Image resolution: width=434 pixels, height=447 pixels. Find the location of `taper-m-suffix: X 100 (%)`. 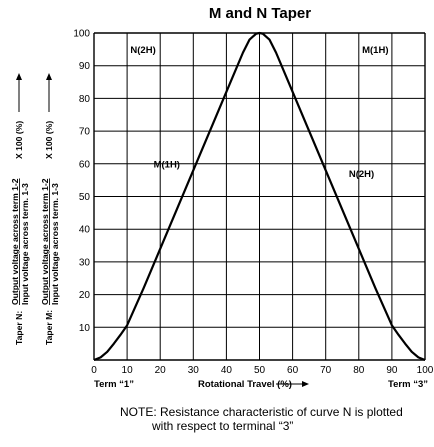

taper-m-suffix: X 100 (%) is located at coordinates (49, 140).